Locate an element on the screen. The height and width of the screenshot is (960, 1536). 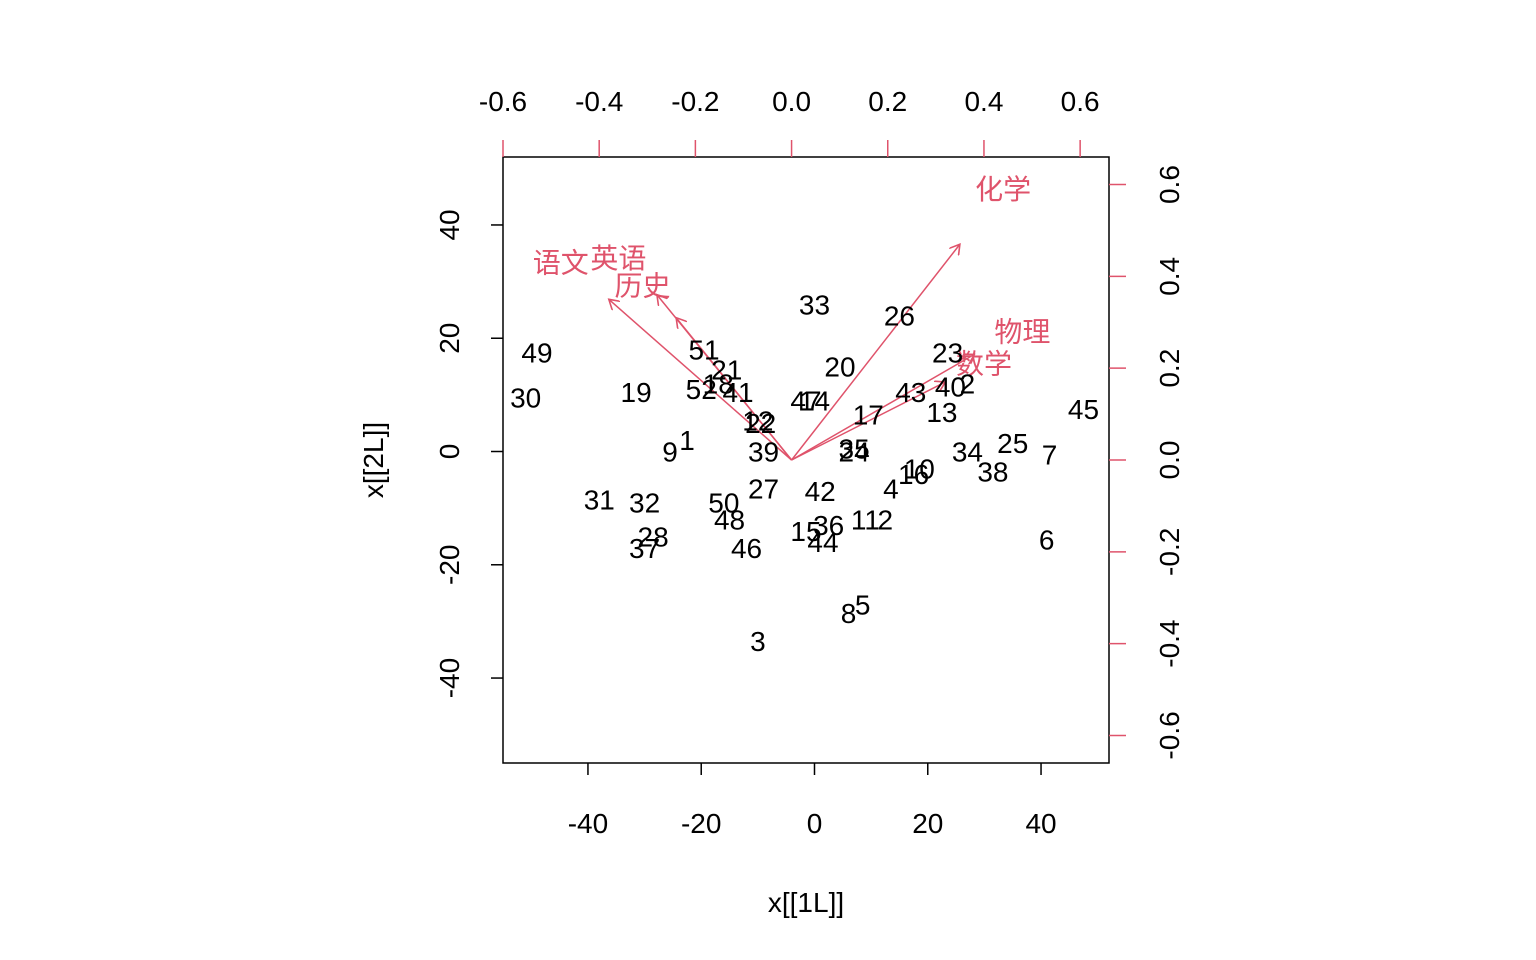
top-tick-label: -0.4 is located at coordinates (599, 101).